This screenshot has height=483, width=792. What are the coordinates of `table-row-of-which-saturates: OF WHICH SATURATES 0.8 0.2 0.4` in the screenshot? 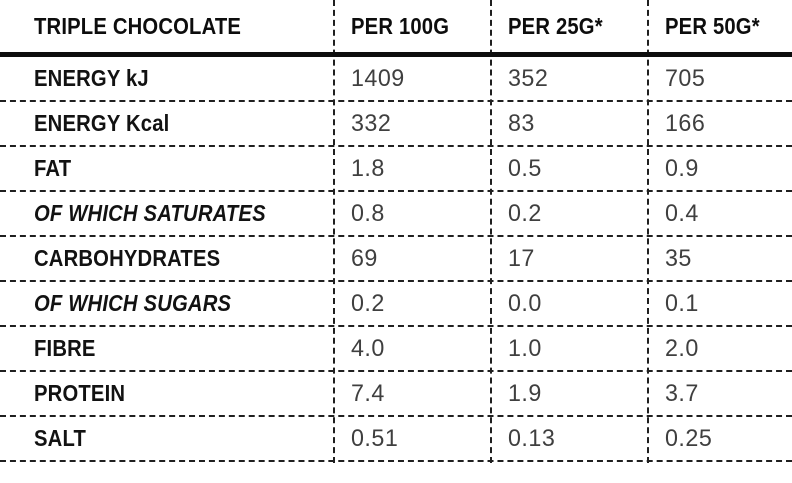 It's located at (396, 214).